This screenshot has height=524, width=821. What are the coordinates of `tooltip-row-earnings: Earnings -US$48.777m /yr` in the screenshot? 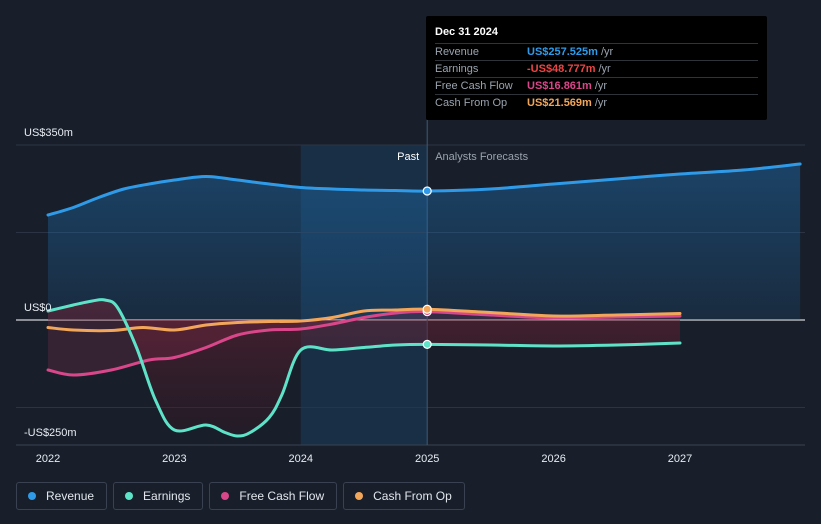 It's located at (596, 68).